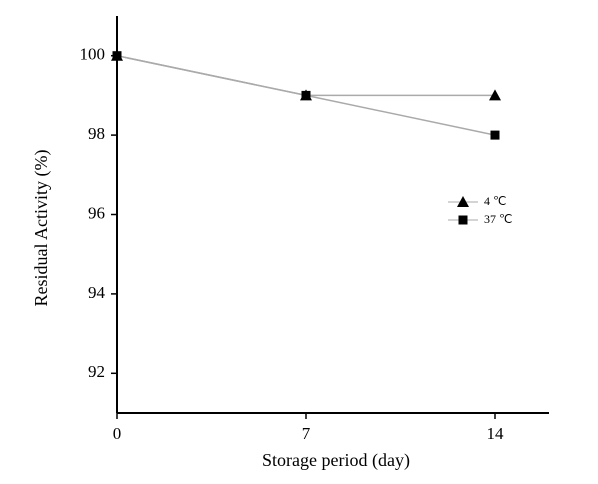 The height and width of the screenshot is (484, 598). Describe the element at coordinates (93, 54) in the screenshot. I see `y-tick-label: 100` at that location.